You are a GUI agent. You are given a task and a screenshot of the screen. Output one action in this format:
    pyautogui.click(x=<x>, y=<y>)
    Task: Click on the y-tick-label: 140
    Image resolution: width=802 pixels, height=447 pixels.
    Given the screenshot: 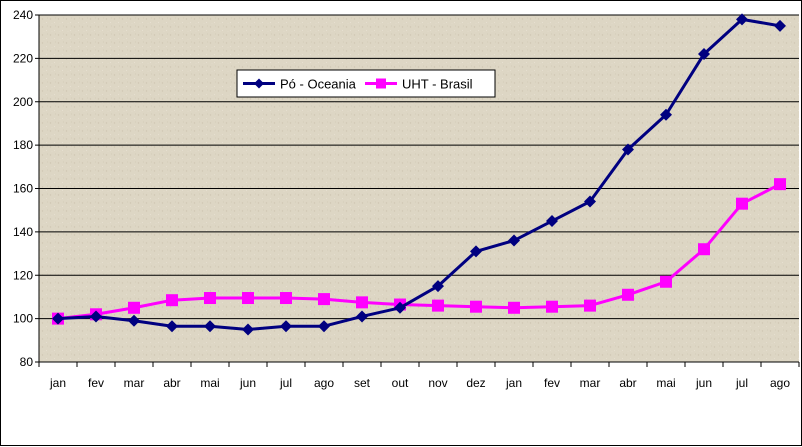 What is the action you would take?
    pyautogui.click(x=23, y=232)
    